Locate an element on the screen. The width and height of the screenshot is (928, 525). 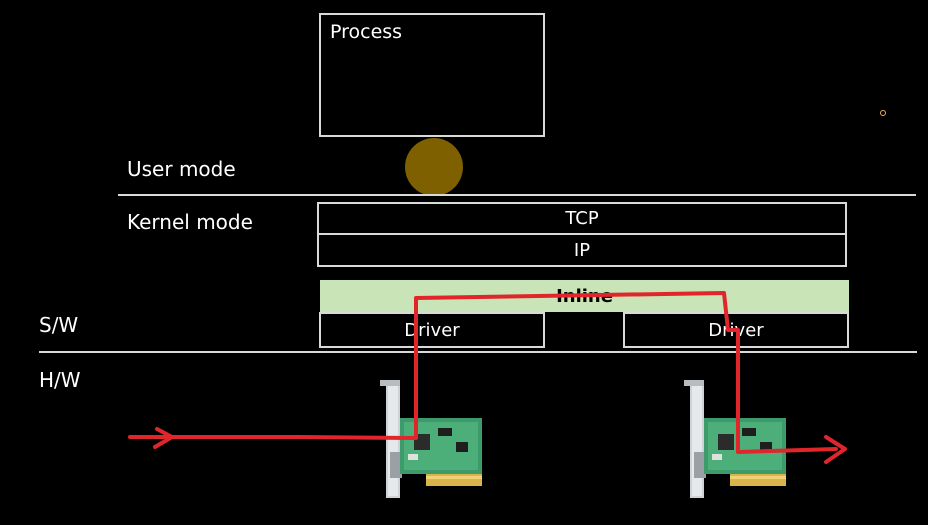
inline-label: Inline is located at coordinates (584, 296).